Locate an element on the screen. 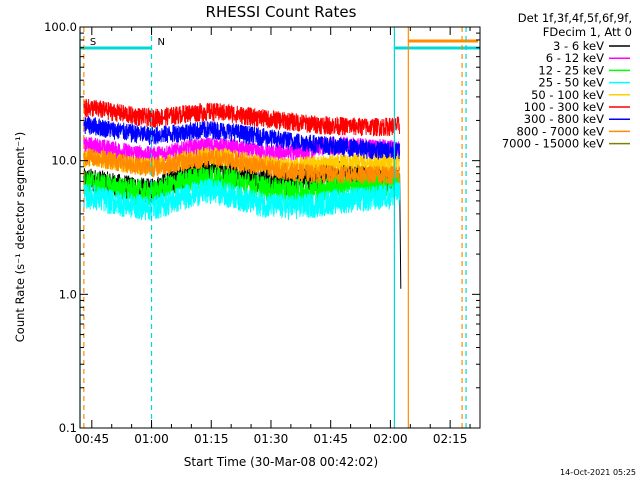 The height and width of the screenshot is (480, 640). legend-label-1: 6 - 12 keV is located at coordinates (575, 58).